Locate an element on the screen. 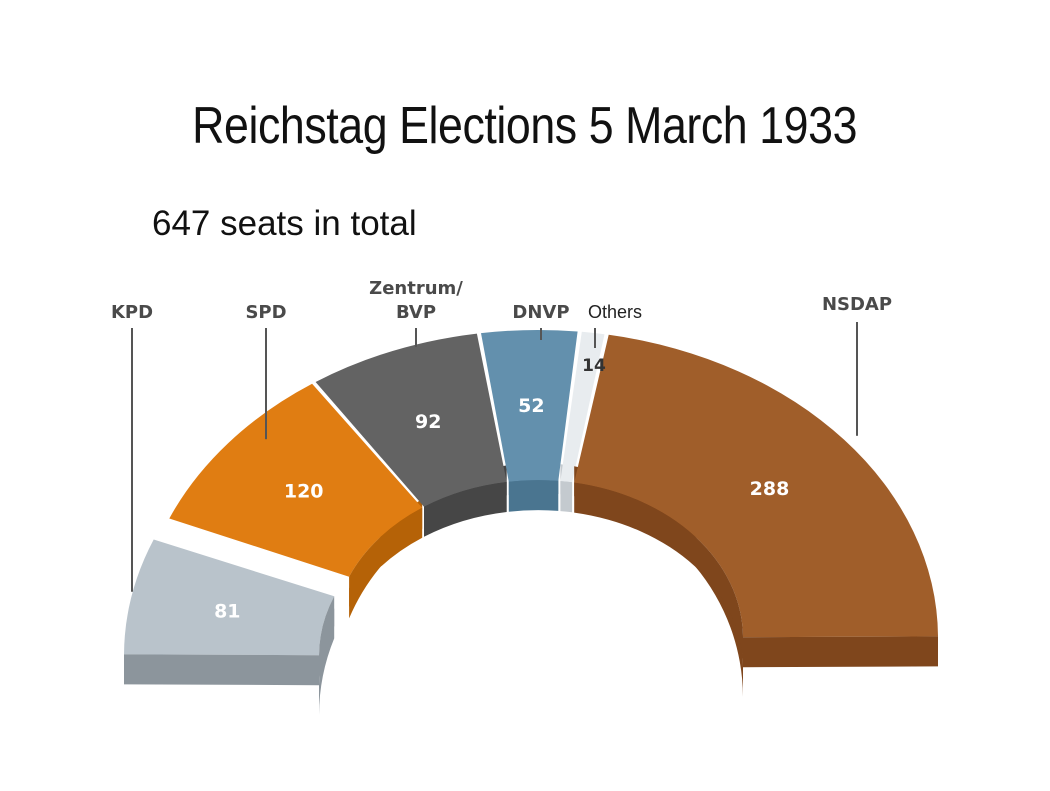 This screenshot has width=1050, height=791. segment-others is located at coordinates (582, 422).